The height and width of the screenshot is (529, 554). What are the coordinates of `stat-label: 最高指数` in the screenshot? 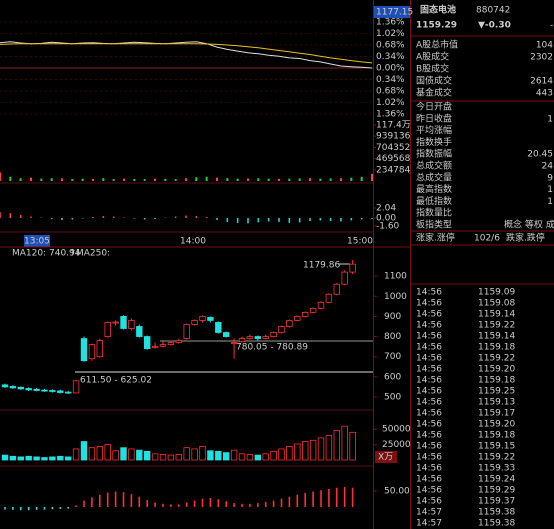 It's located at (434, 189).